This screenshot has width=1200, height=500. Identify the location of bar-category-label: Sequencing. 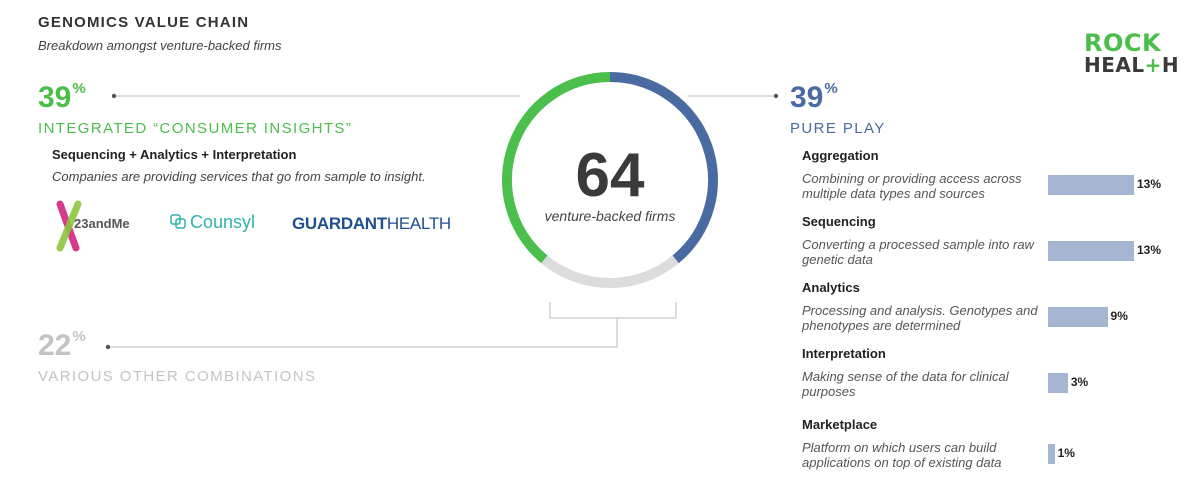
(839, 221).